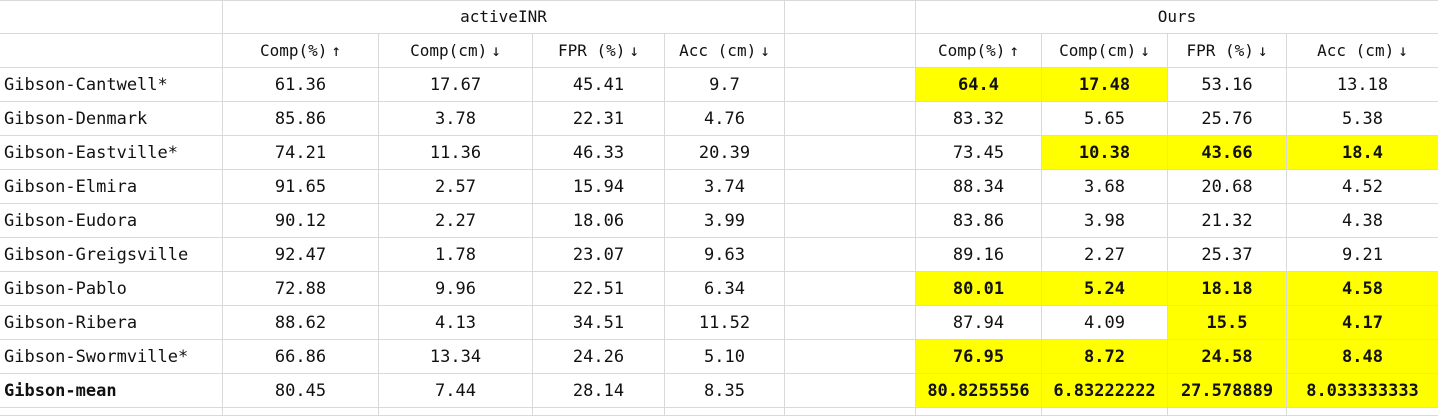  Describe the element at coordinates (1227, 390) in the screenshot. I see `ours-value-cell: 27.578889` at that location.